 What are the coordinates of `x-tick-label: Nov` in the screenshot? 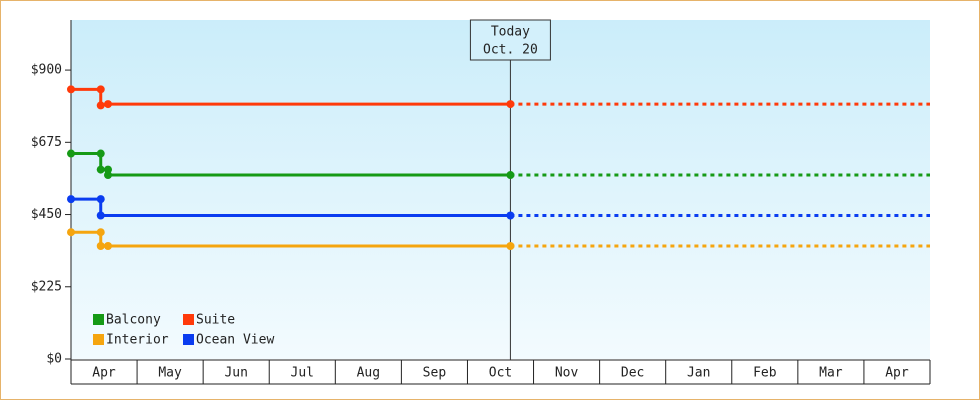 It's located at (567, 373).